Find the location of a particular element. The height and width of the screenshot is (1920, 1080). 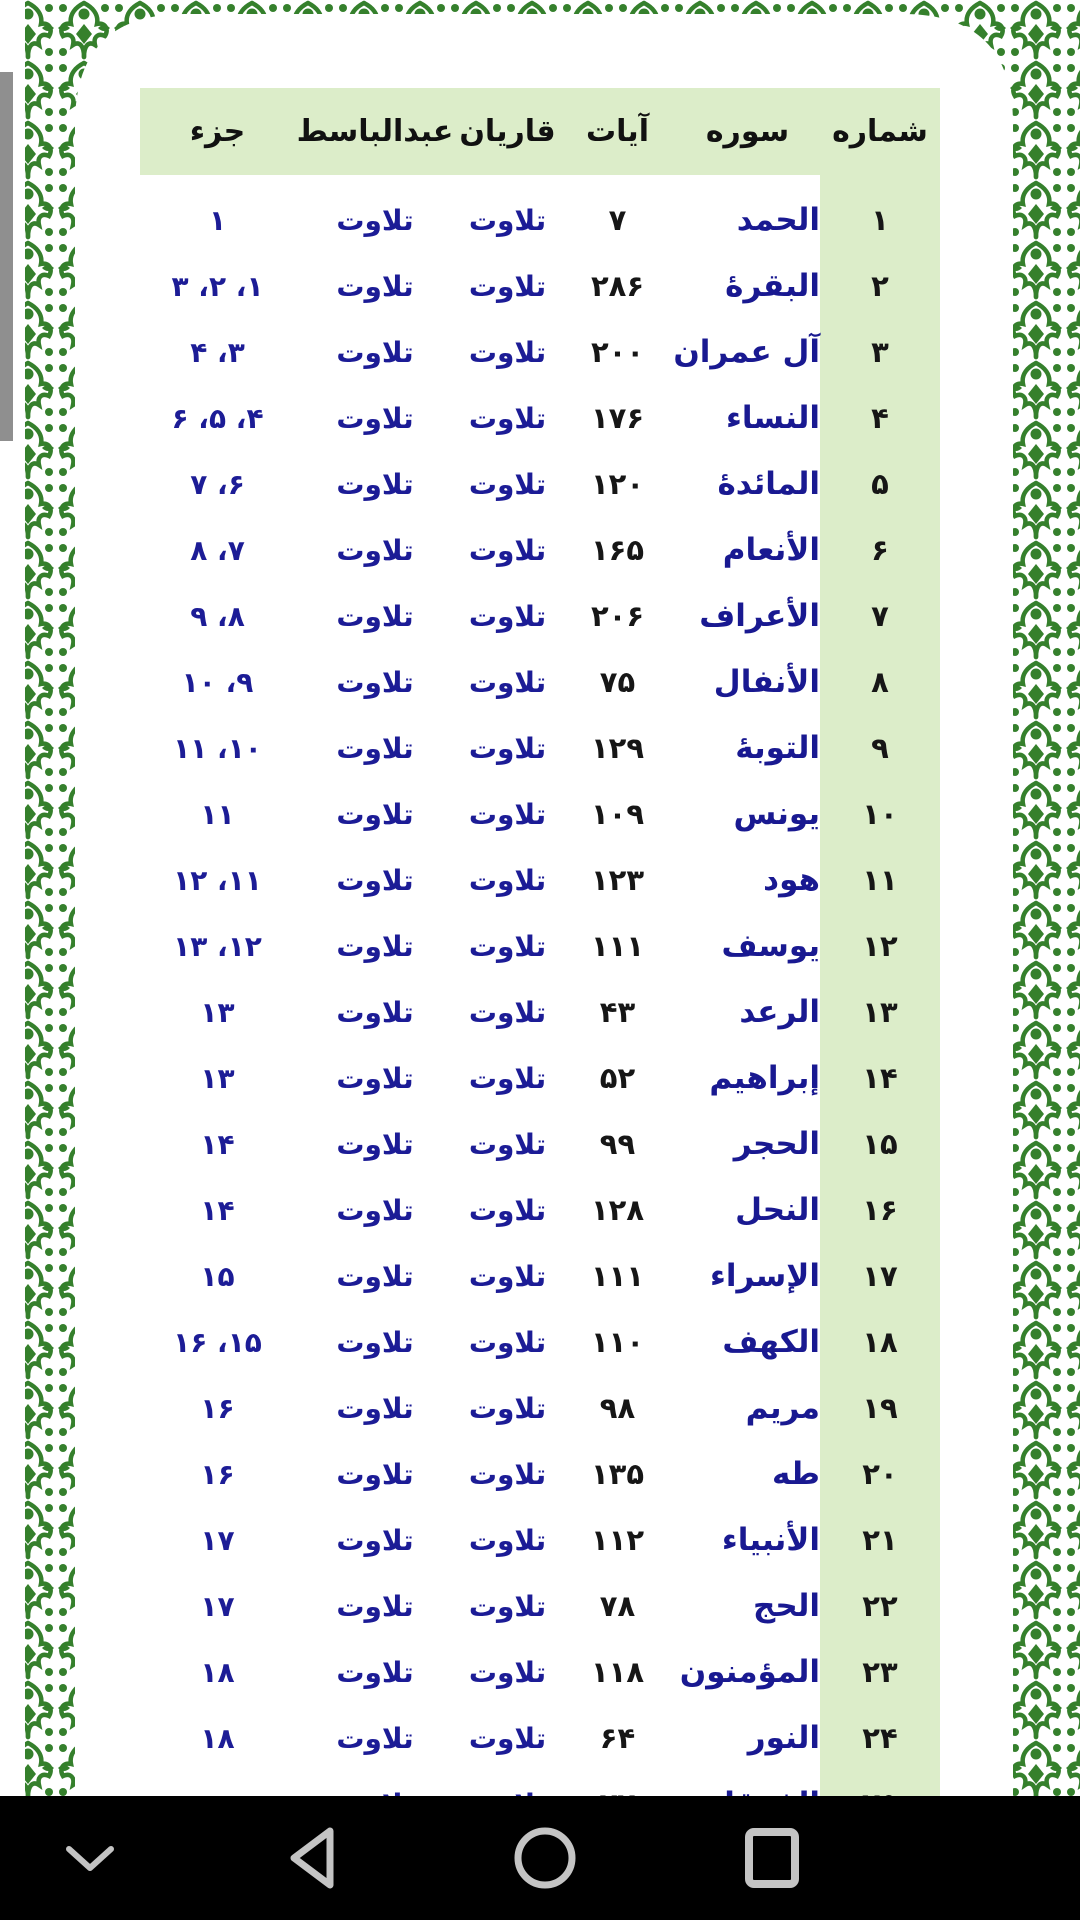

cell-juz: ۸، ۹ is located at coordinates (217, 616).